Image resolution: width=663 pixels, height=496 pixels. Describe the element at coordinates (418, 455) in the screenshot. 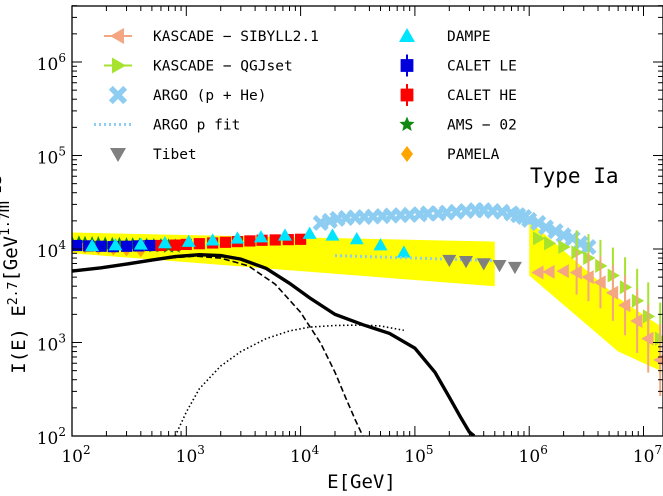

I see `x-tick-label: 10⁵` at that location.